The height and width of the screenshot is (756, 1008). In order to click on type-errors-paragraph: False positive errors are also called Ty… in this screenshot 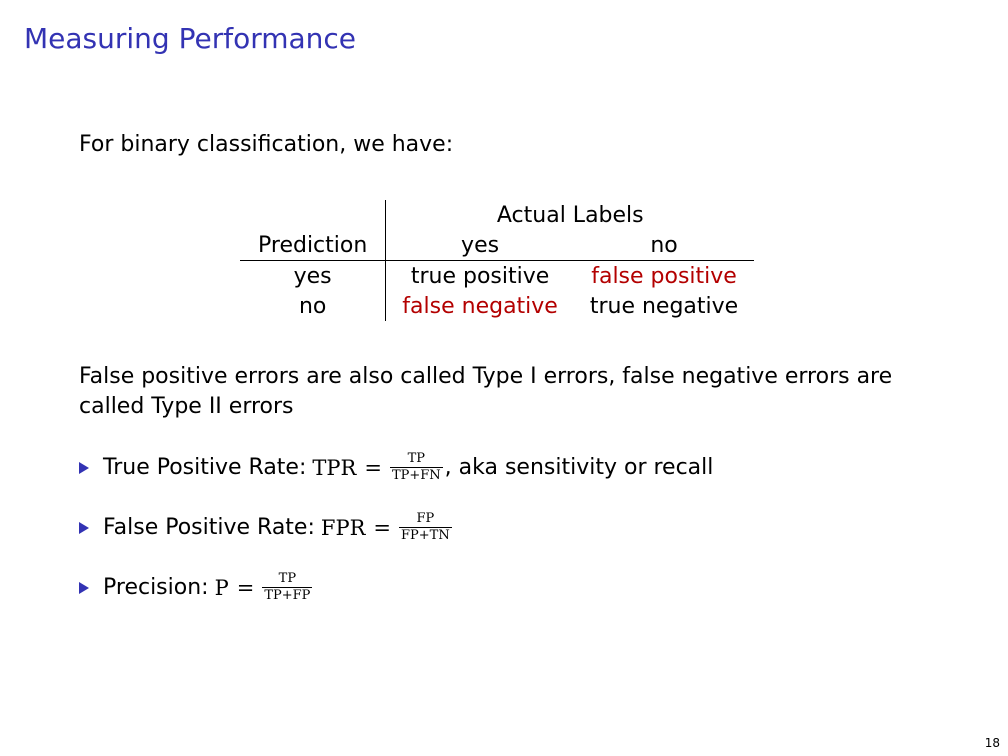, I will do `click(486, 391)`.